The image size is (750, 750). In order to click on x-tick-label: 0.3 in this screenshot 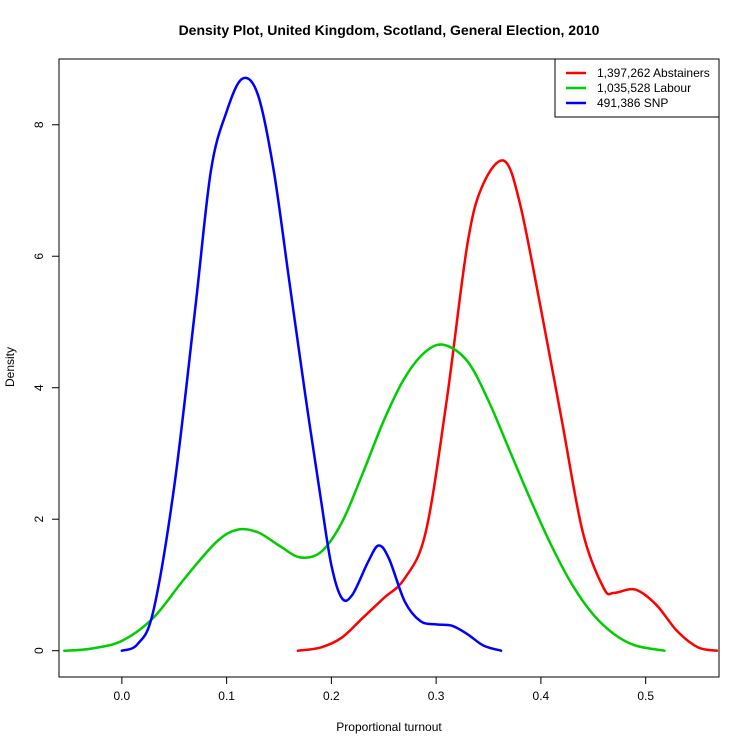, I will do `click(436, 696)`.